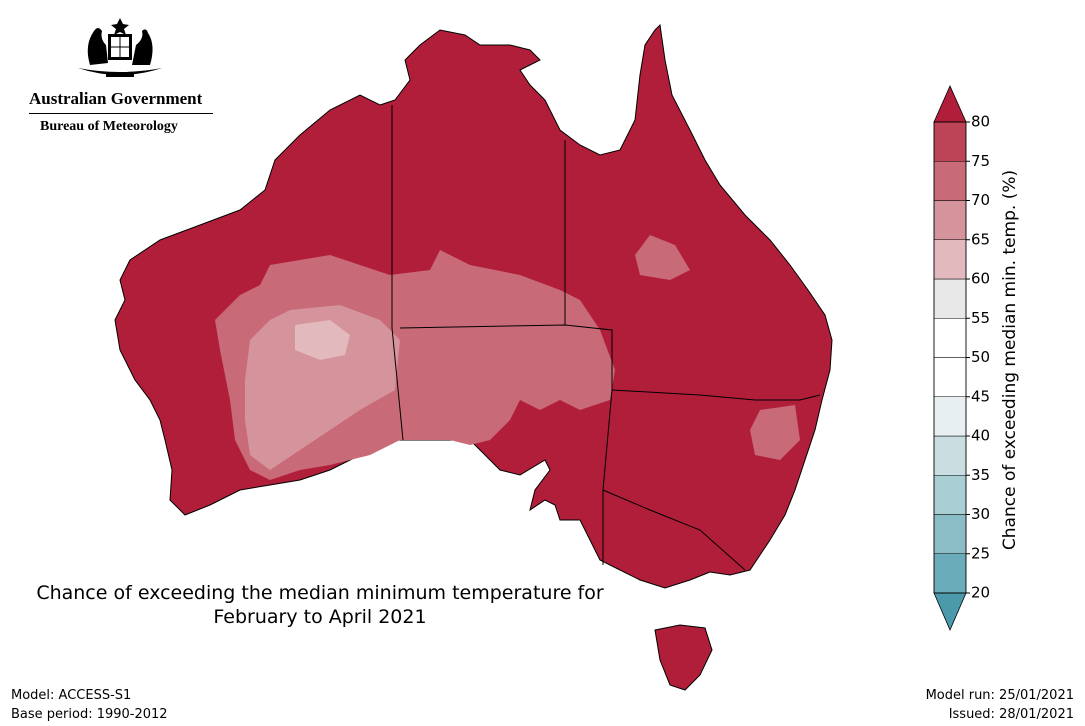  What do you see at coordinates (980, 318) in the screenshot?
I see `tick-label: 55` at bounding box center [980, 318].